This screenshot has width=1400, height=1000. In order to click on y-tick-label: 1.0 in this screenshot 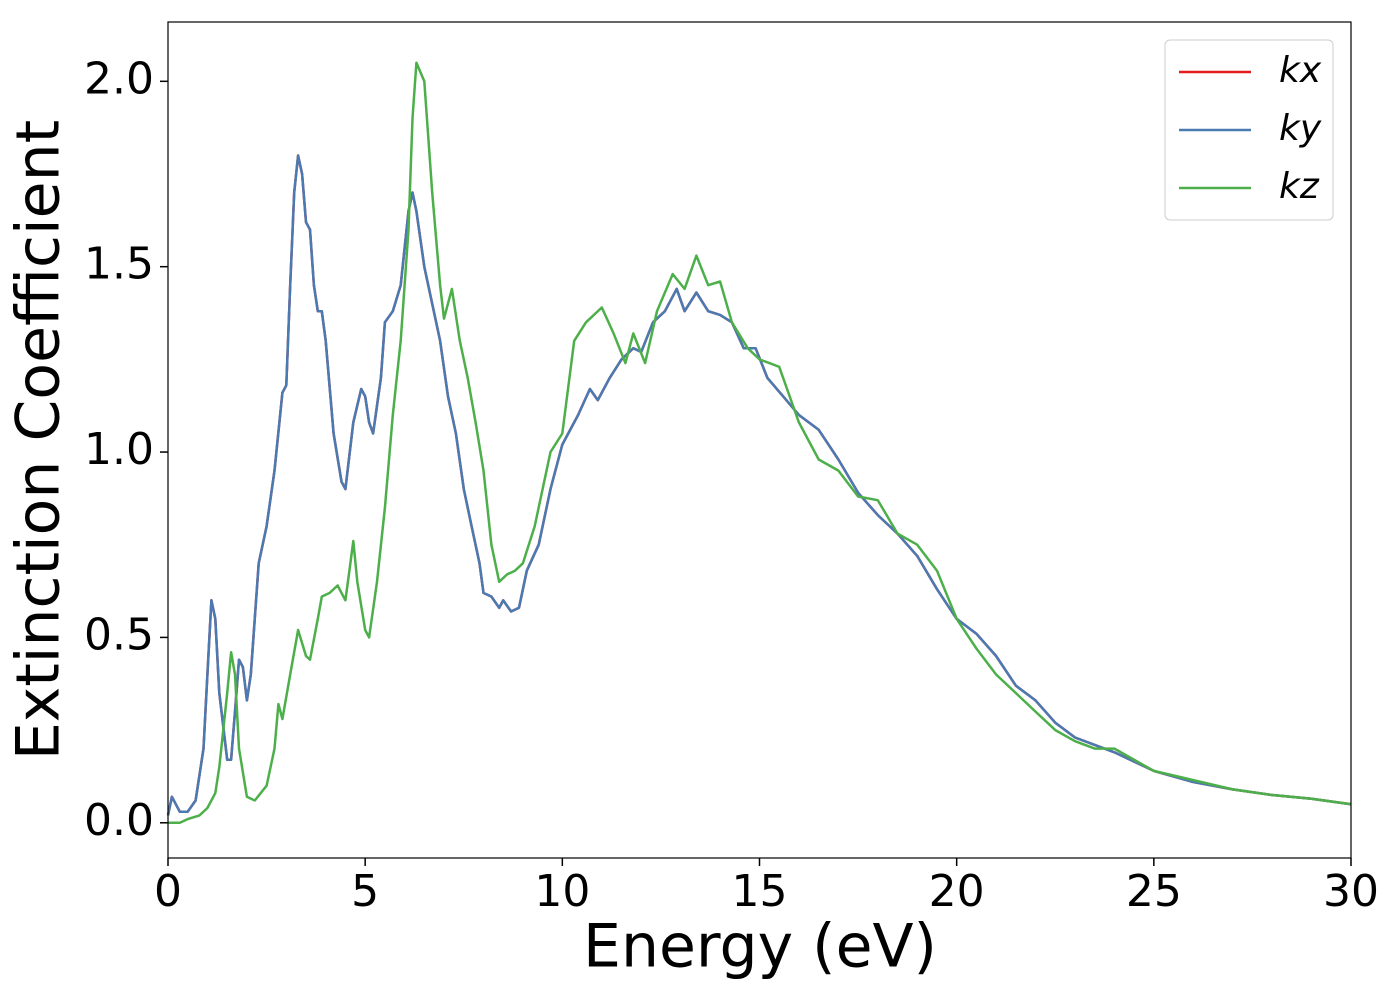, I will do `click(119, 449)`.